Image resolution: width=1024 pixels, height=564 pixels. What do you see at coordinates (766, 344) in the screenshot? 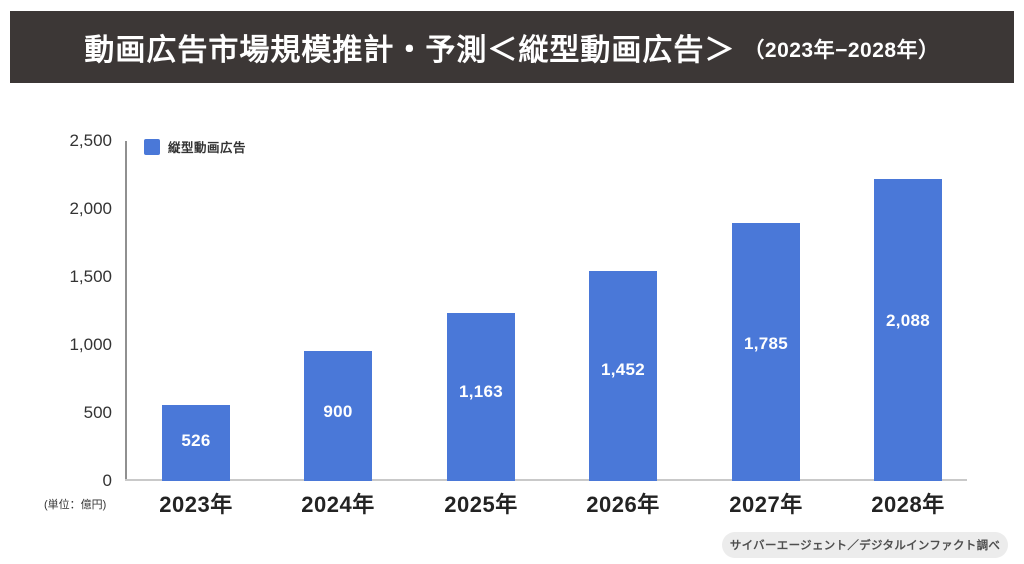
I see `bar-value-label: 1,785` at bounding box center [766, 344].